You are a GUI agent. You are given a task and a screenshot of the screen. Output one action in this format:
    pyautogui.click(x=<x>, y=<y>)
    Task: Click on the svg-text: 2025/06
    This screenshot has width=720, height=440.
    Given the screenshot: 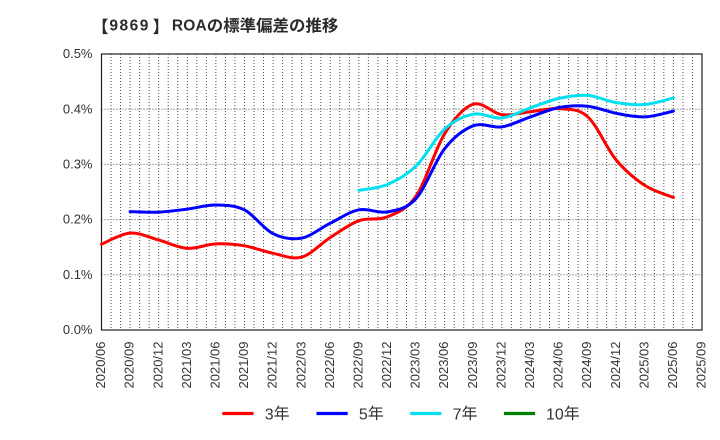 What is the action you would take?
    pyautogui.click(x=672, y=365)
    